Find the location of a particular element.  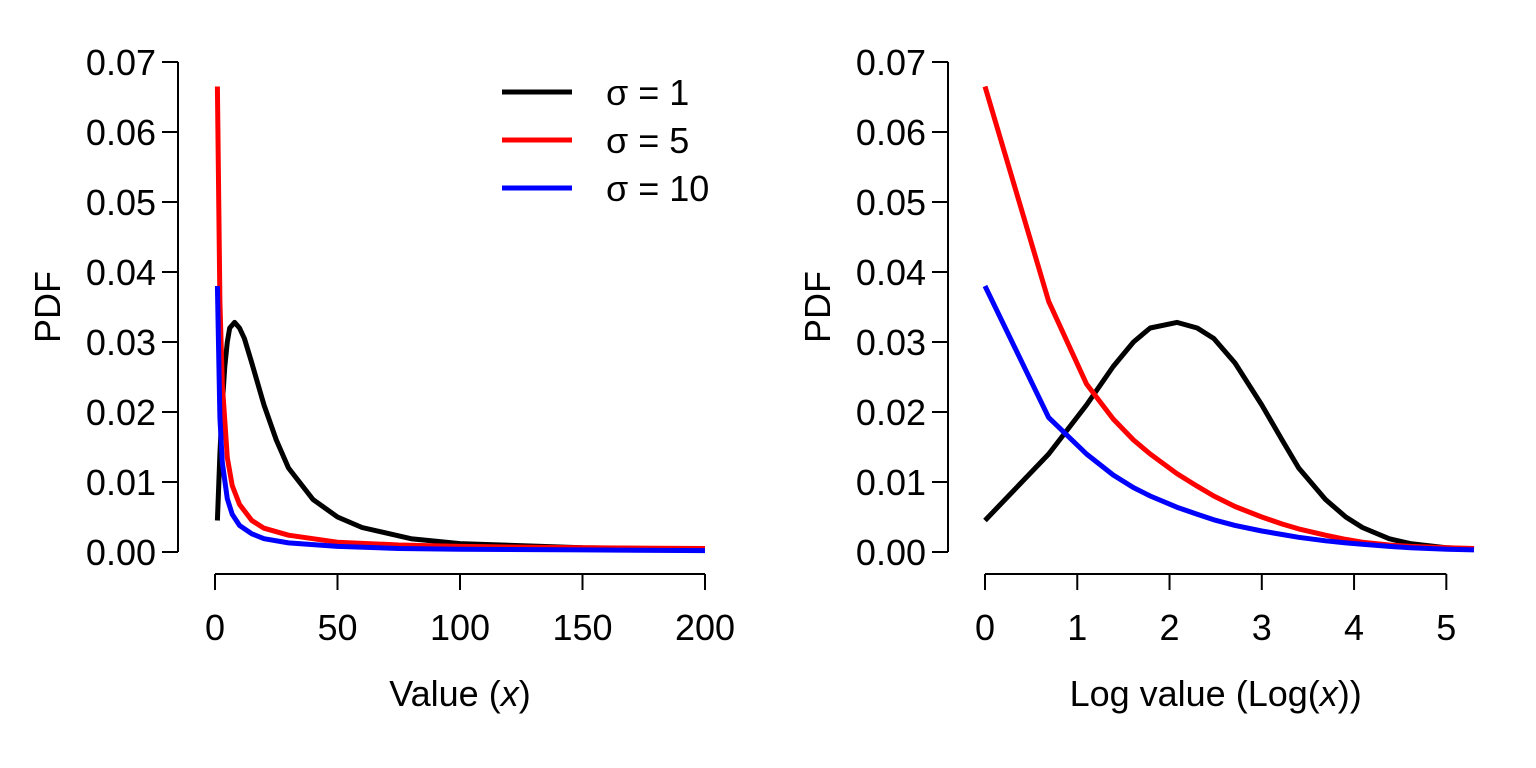

x-tick-label: 5 is located at coordinates (1446, 627).